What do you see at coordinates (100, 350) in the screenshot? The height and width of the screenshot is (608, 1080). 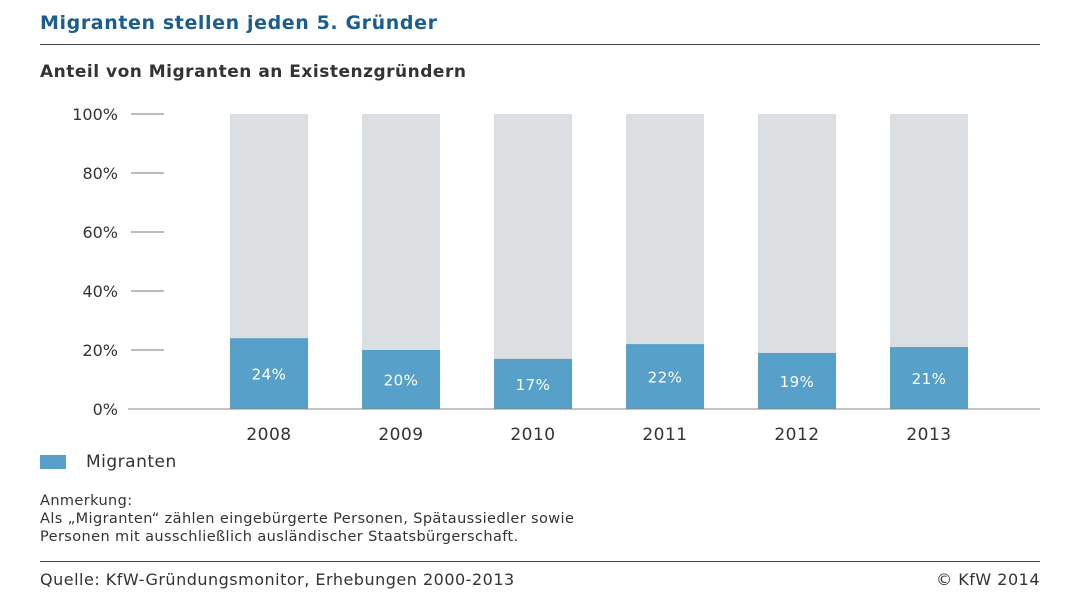 I see `y-tick-label: 20%` at bounding box center [100, 350].